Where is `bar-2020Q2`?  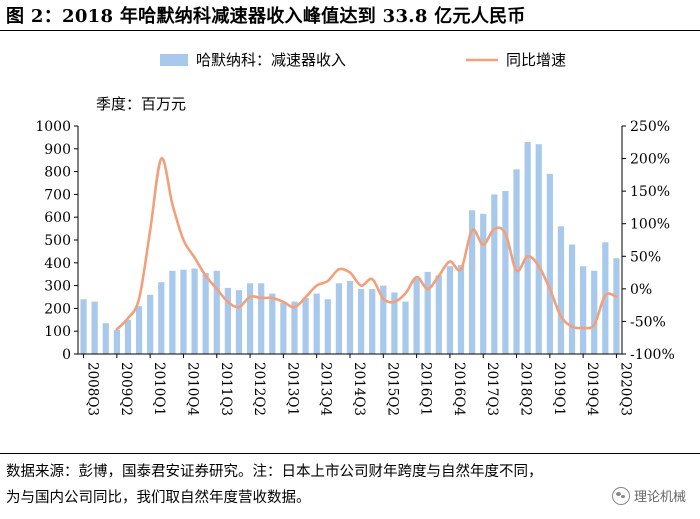
bar-2020Q2 is located at coordinates (605, 298).